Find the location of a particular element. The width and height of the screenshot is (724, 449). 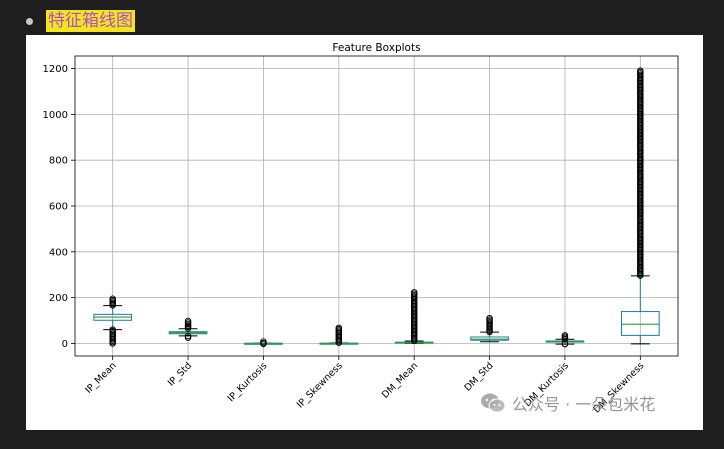

x-tick-label: IP_Skewness is located at coordinates (320, 385).